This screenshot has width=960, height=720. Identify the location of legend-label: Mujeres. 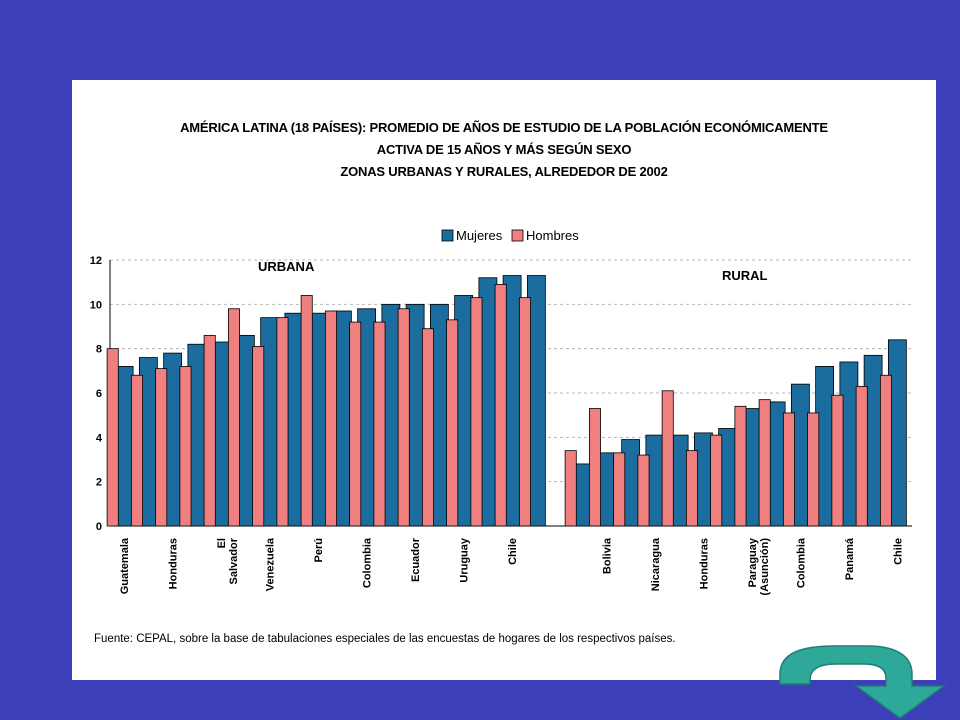
(479, 235).